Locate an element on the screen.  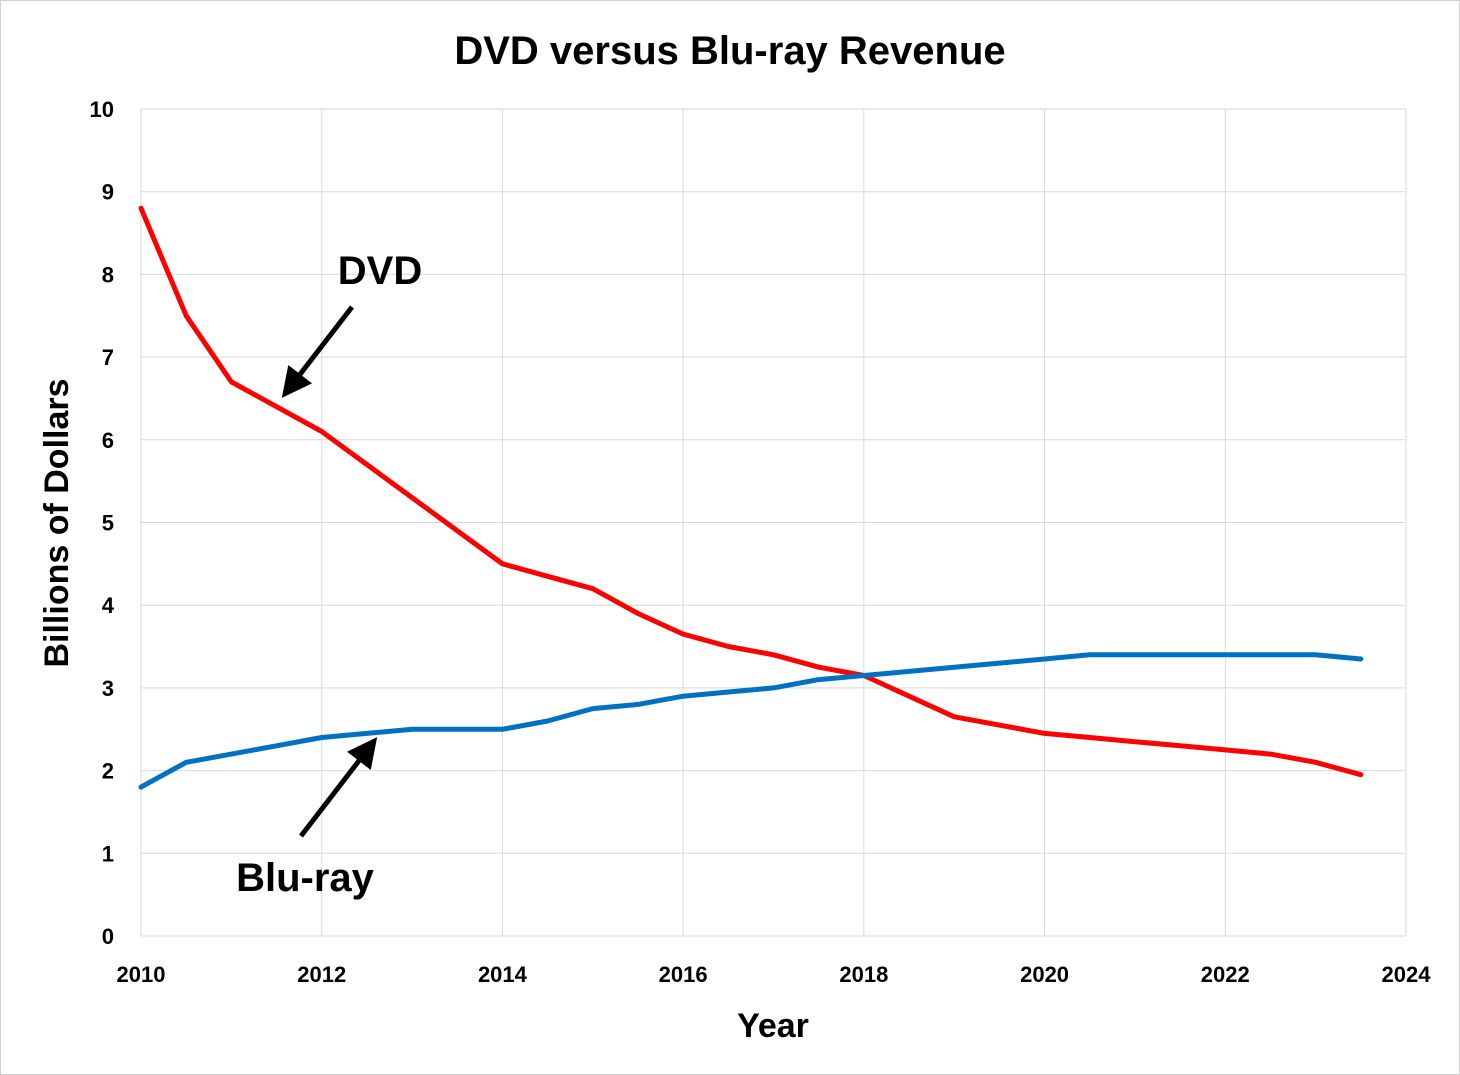
y-tick-label: 3 is located at coordinates (108, 688).